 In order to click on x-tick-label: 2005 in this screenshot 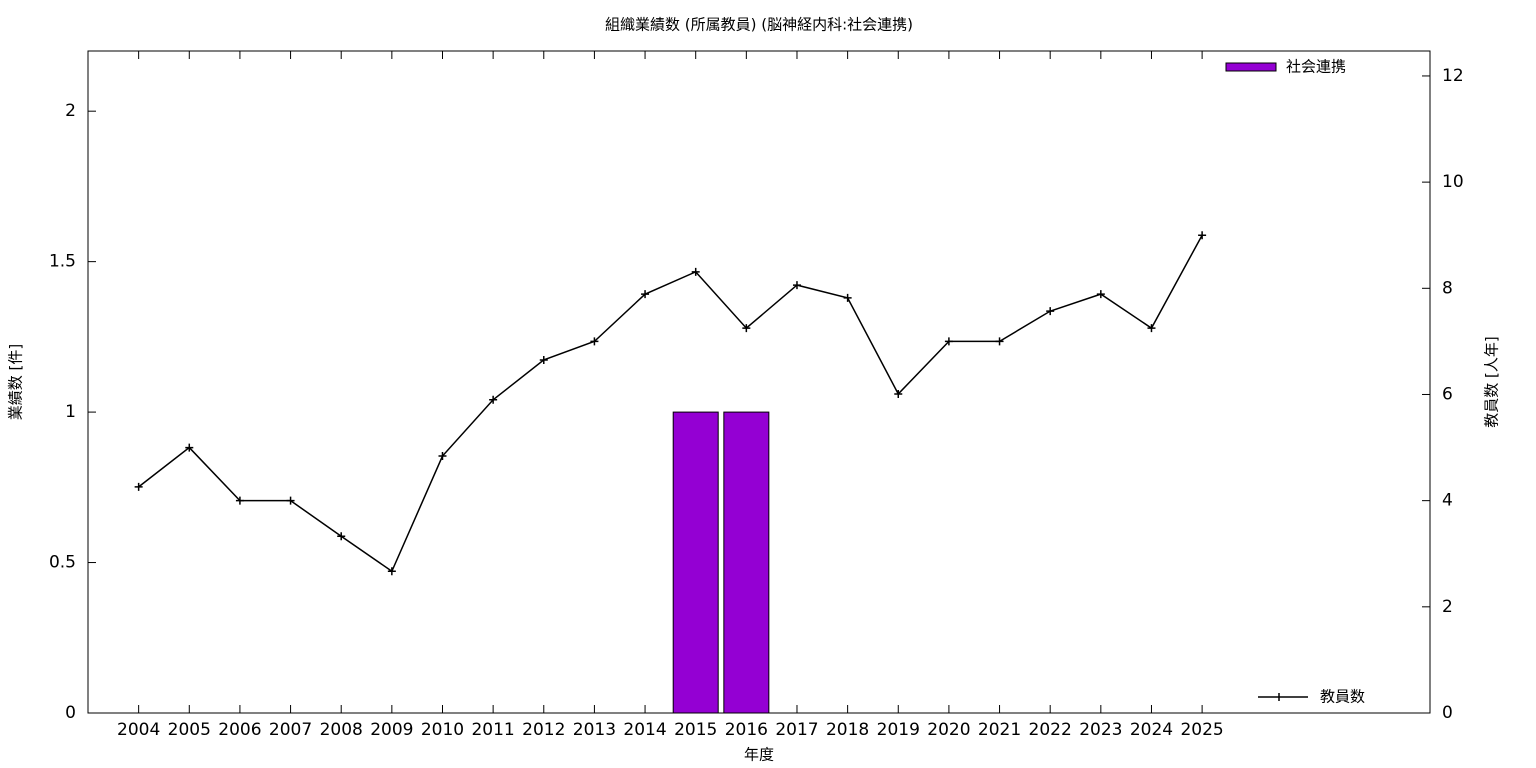, I will do `click(189, 730)`.